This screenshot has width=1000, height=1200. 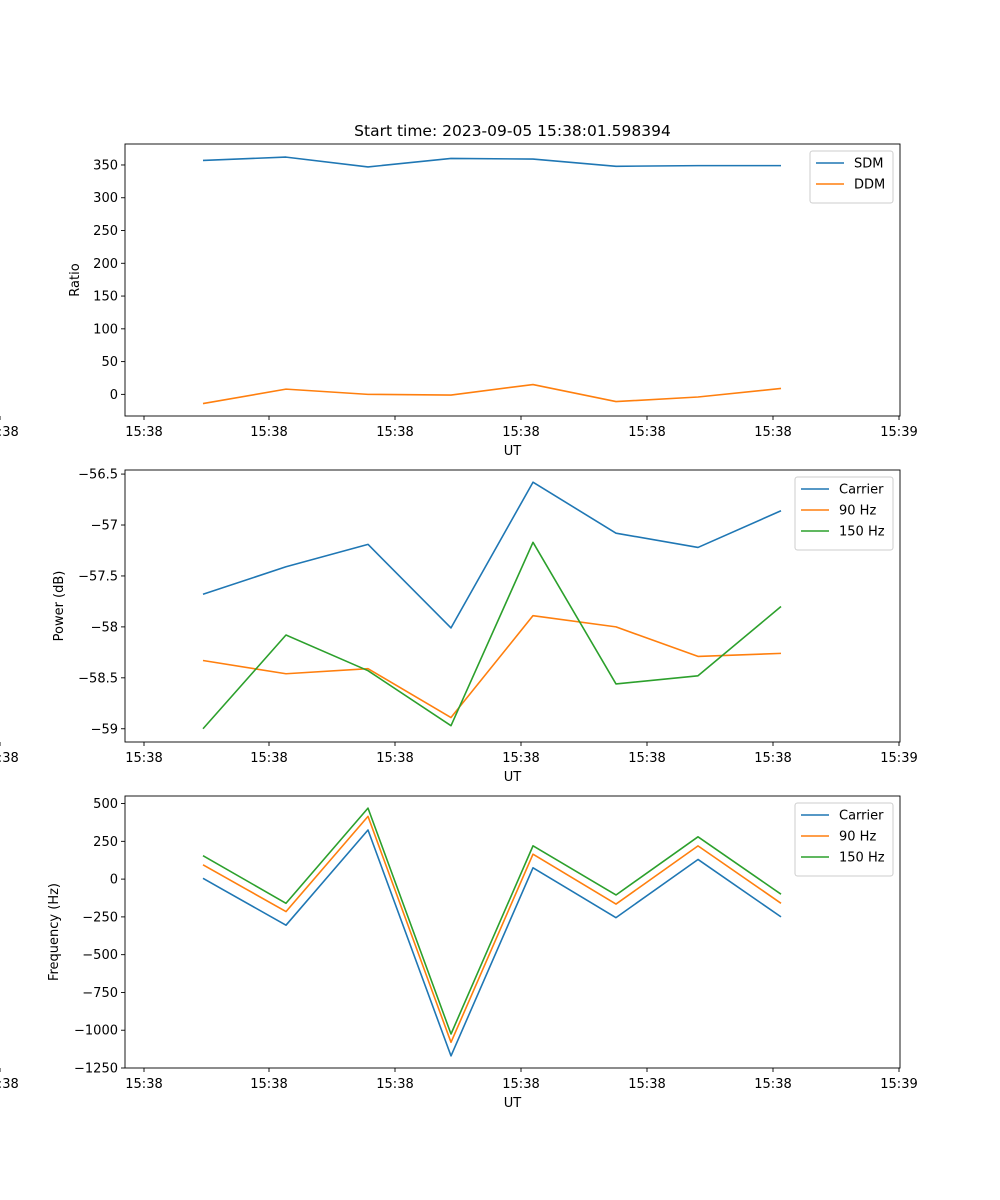 I want to click on y-tick-label: −59, so click(x=104, y=729).